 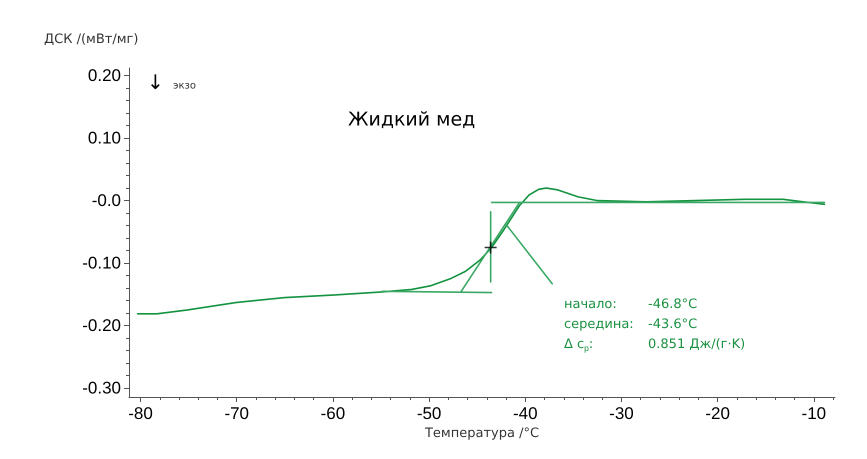 What do you see at coordinates (101, 326) in the screenshot?
I see `y-tick-label: -0.20` at bounding box center [101, 326].